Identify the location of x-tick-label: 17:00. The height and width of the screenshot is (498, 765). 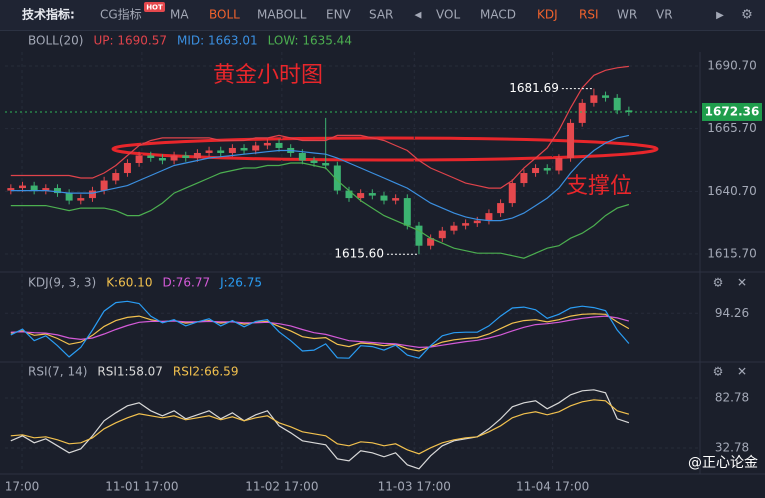
(22, 487).